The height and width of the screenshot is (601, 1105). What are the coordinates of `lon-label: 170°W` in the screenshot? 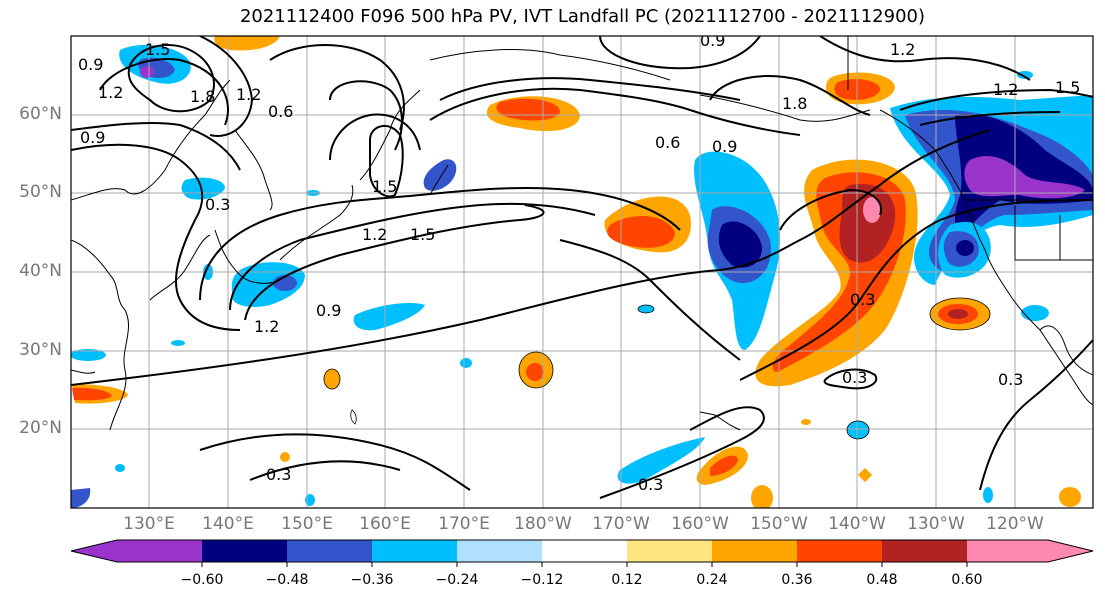 It's located at (621, 524).